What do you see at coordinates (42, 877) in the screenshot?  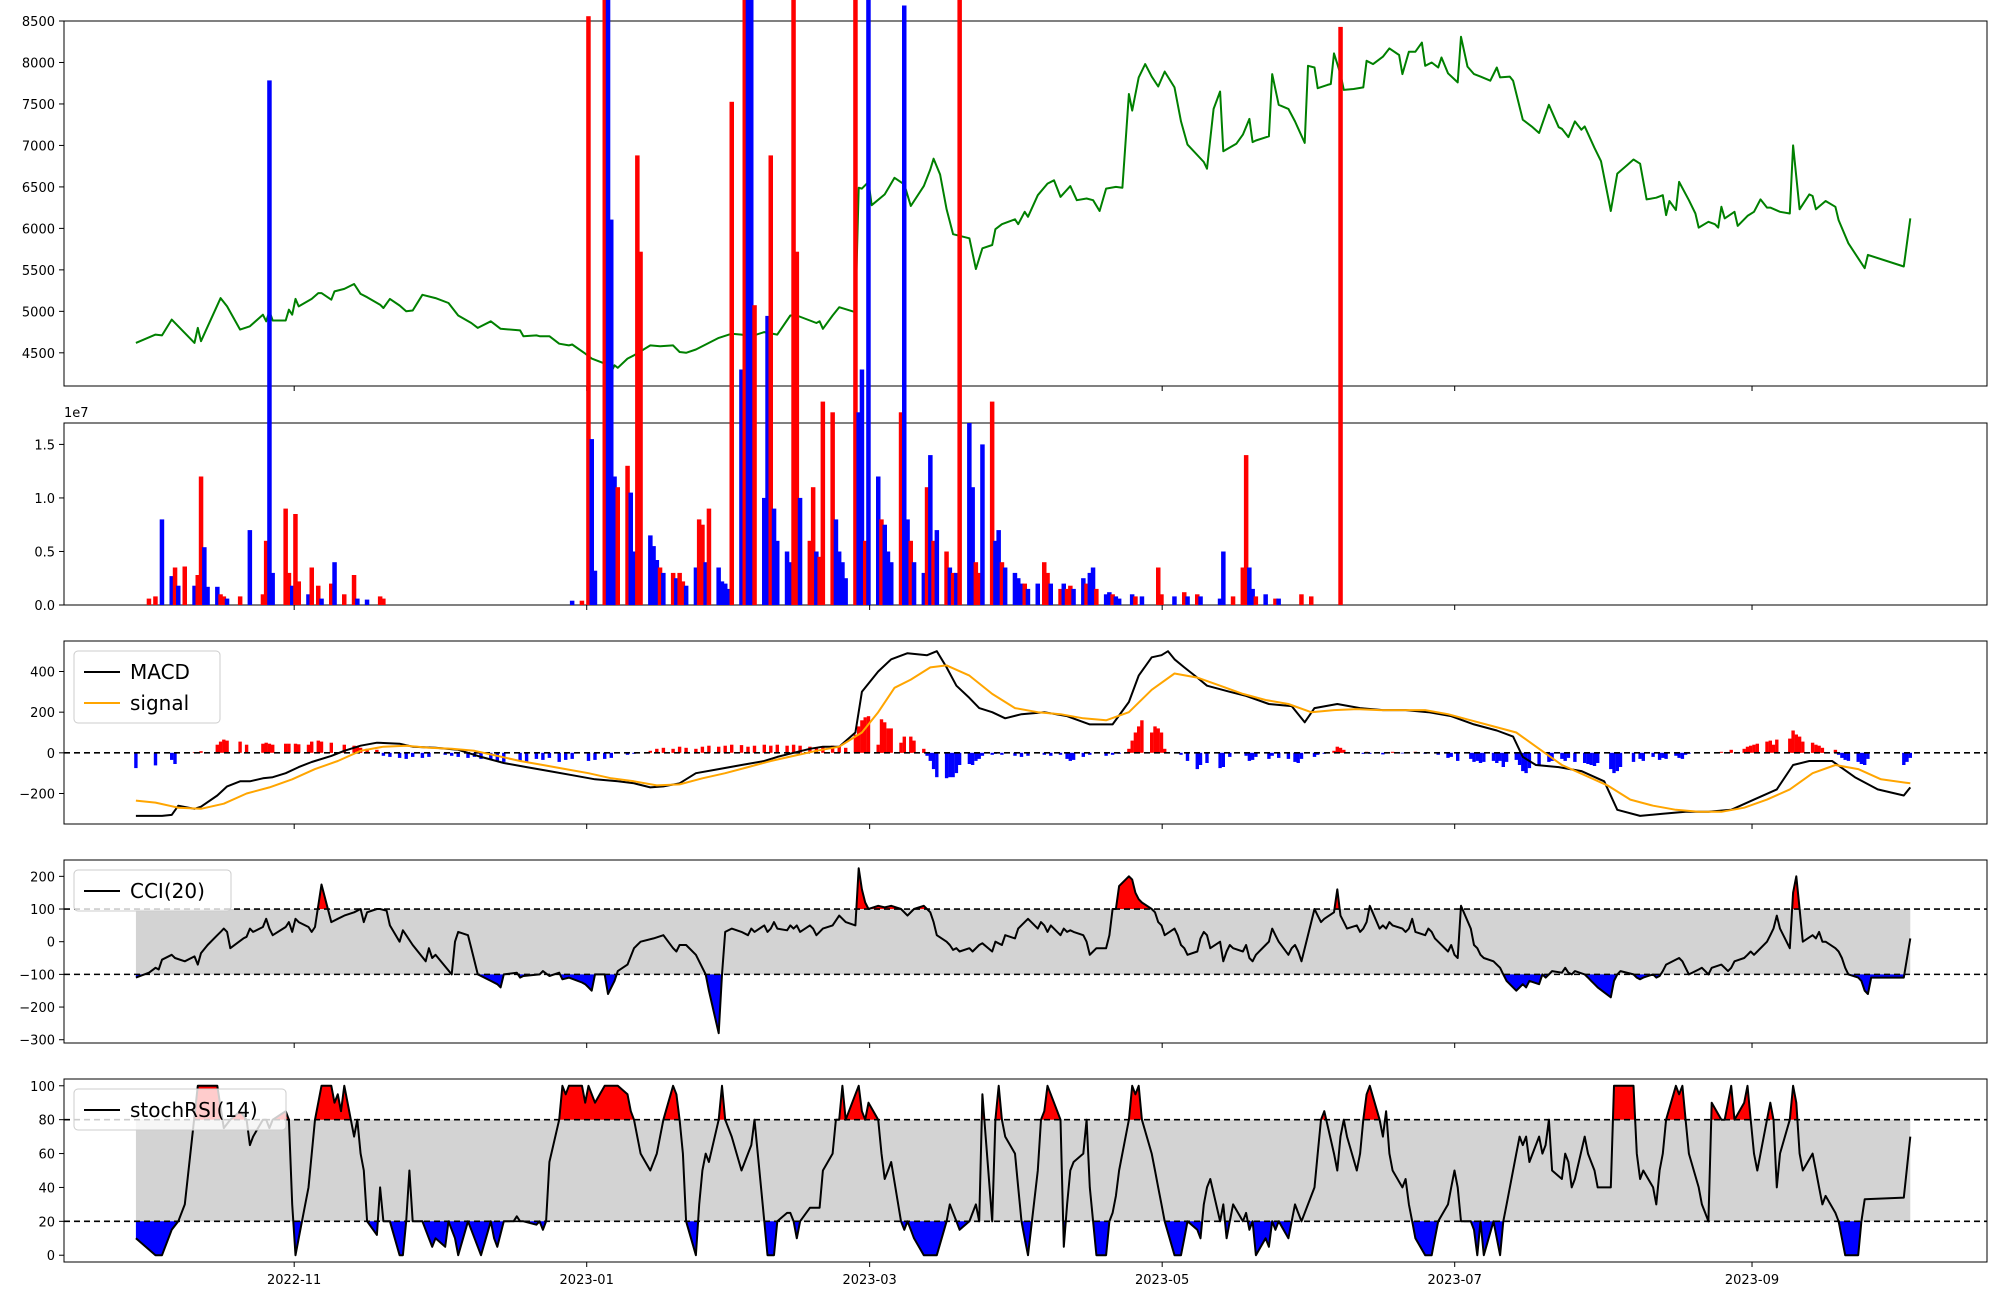 I see `cci-y-tick-label: 200` at bounding box center [42, 877].